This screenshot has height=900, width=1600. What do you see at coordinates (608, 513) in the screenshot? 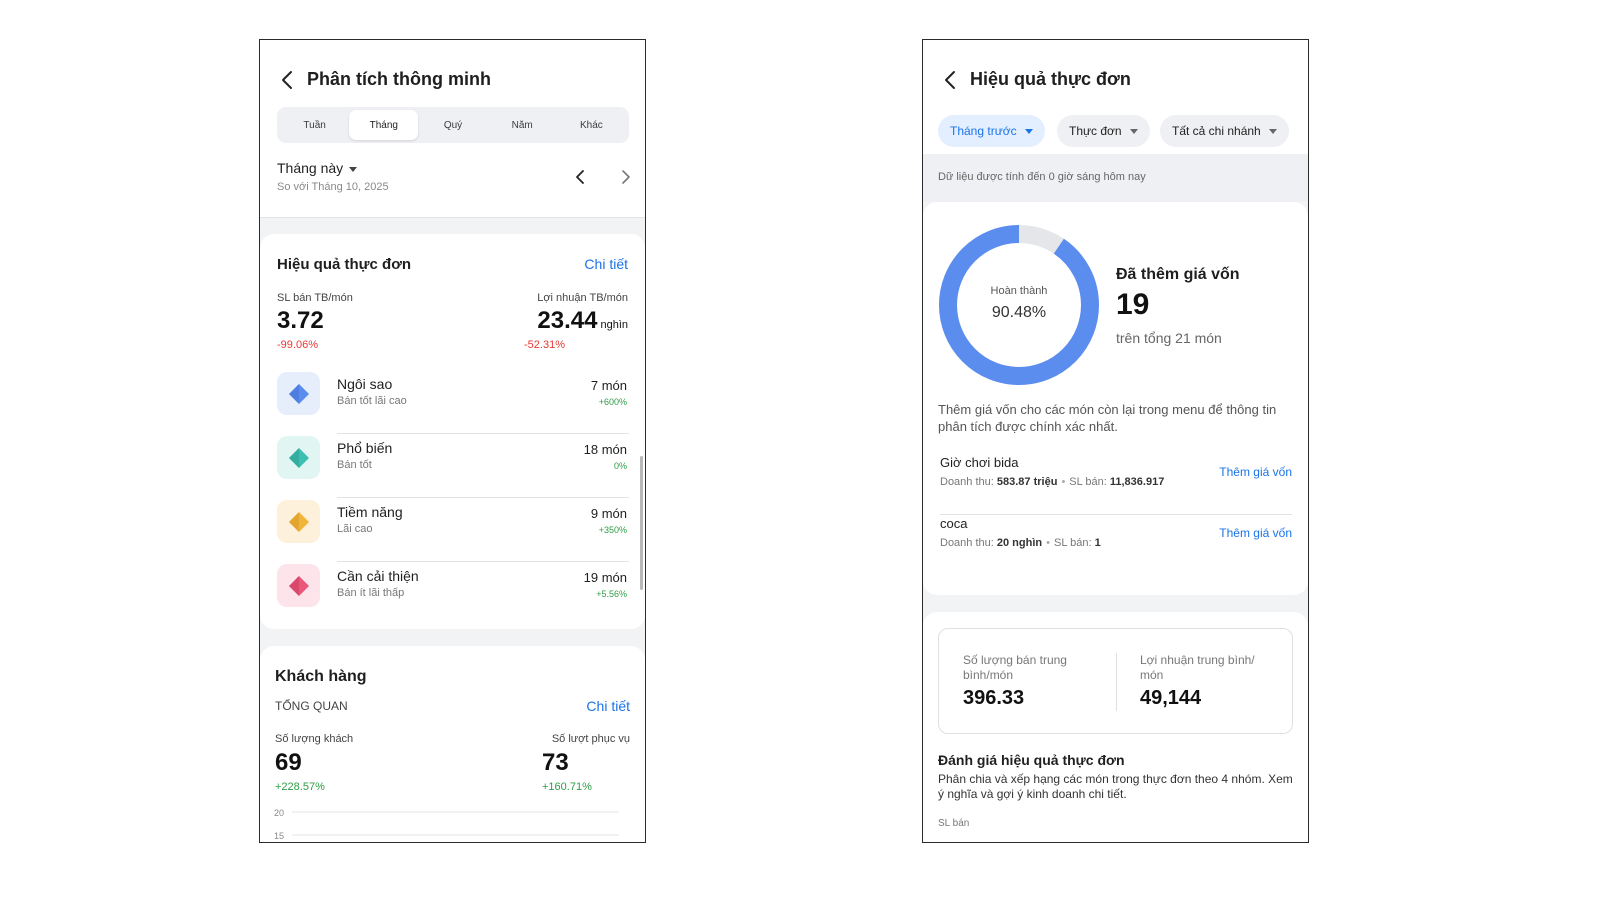
I see `category-count: 9 món` at bounding box center [608, 513].